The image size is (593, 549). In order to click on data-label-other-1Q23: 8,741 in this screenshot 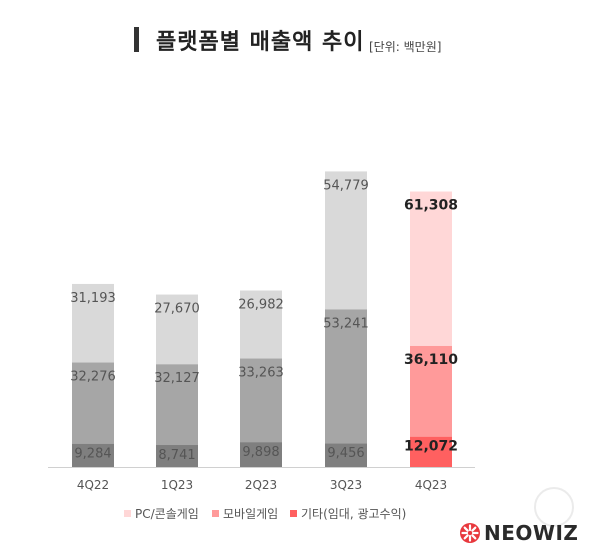, I will do `click(176, 455)`.